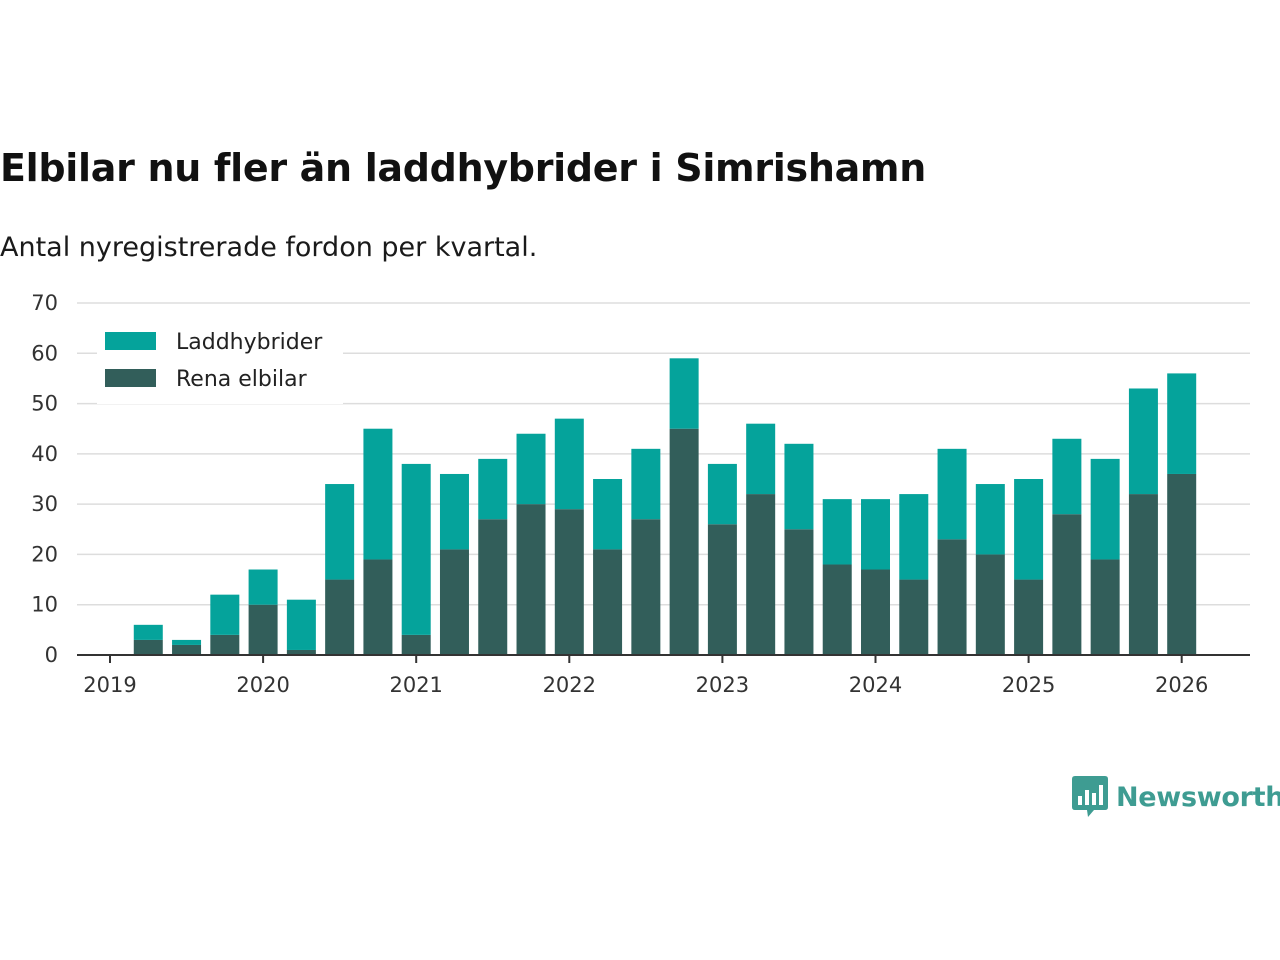  I want to click on bar-laddhybrider-2020-q1, so click(301, 624).